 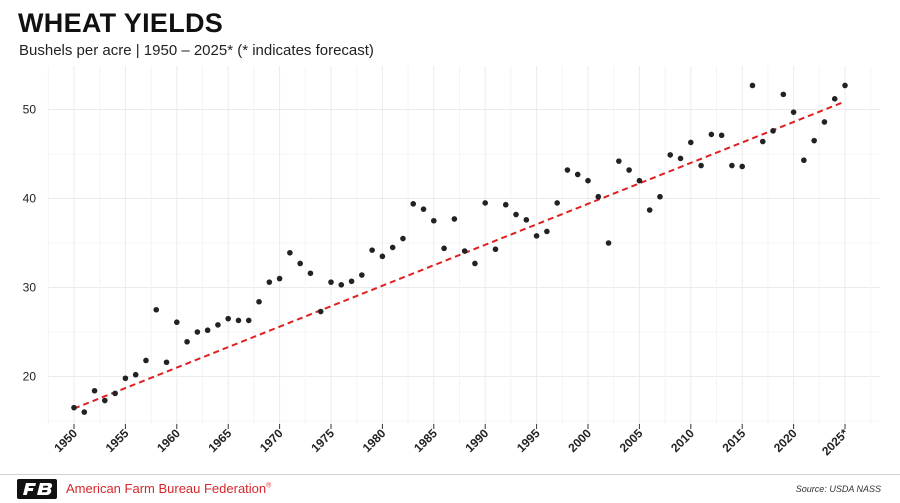 I want to click on x-tick-label: 1995, so click(x=528, y=440).